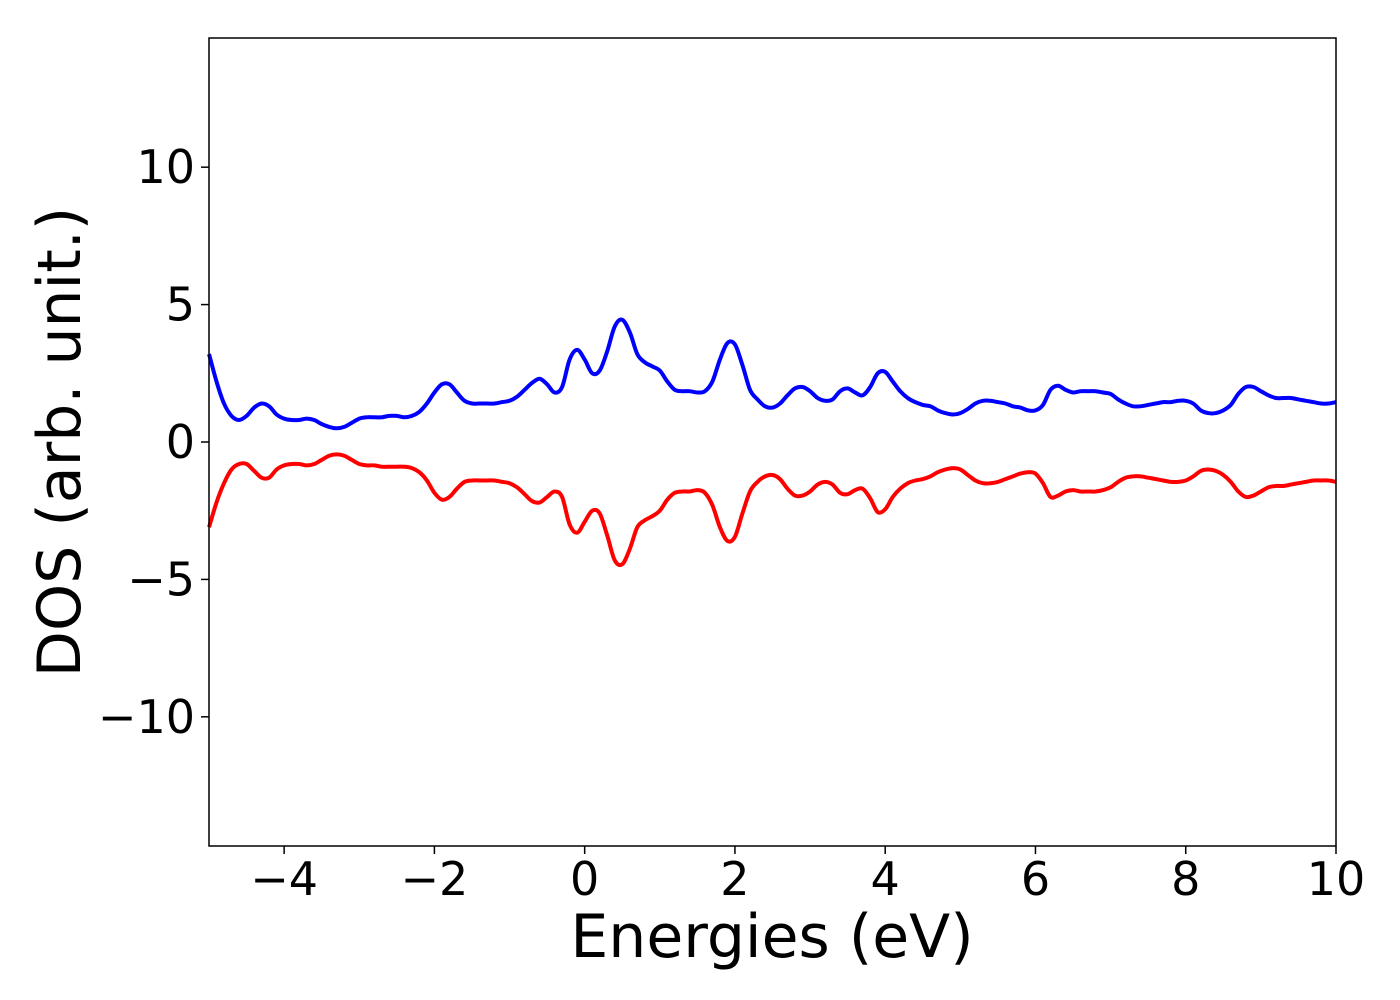  I want to click on series-line-upper, so click(772, 374).